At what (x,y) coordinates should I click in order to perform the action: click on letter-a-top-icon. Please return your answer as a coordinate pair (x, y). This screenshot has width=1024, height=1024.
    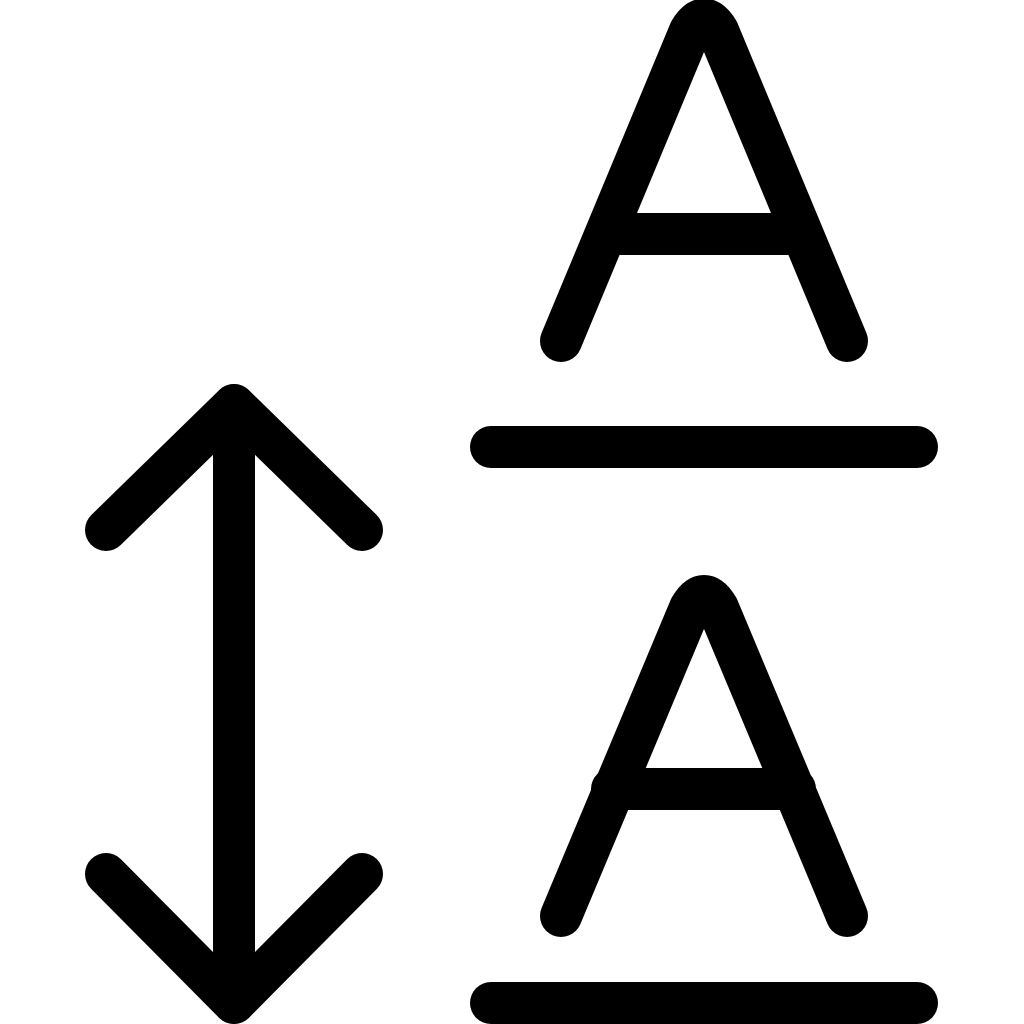
    Looking at the image, I should click on (704, 181).